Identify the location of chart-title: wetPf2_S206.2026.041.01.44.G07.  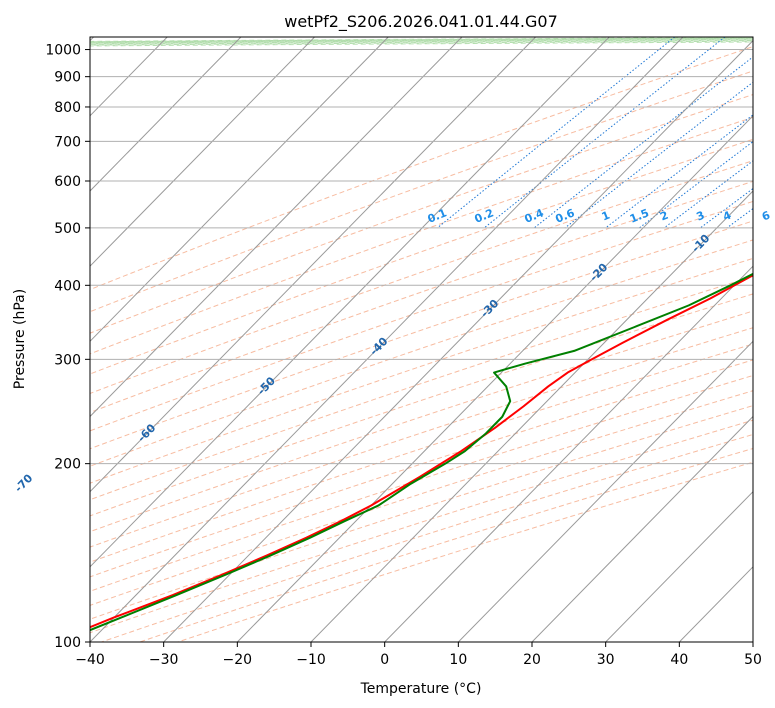
(421, 22).